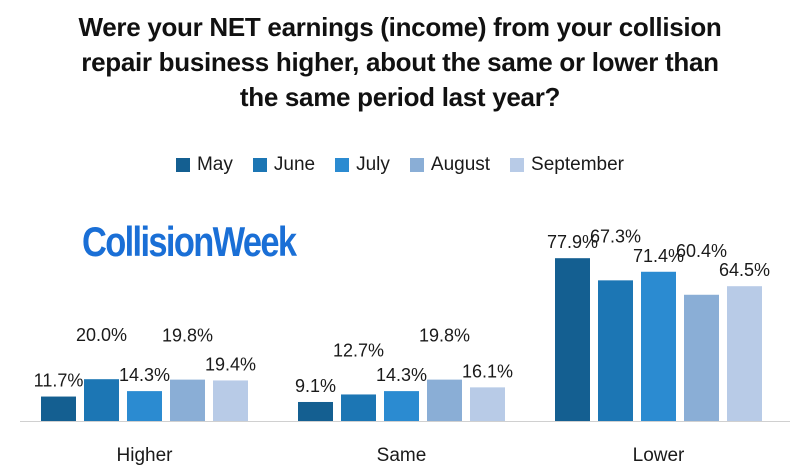  Describe the element at coordinates (744, 270) in the screenshot. I see `data-label-lower-september: 64.5%` at that location.